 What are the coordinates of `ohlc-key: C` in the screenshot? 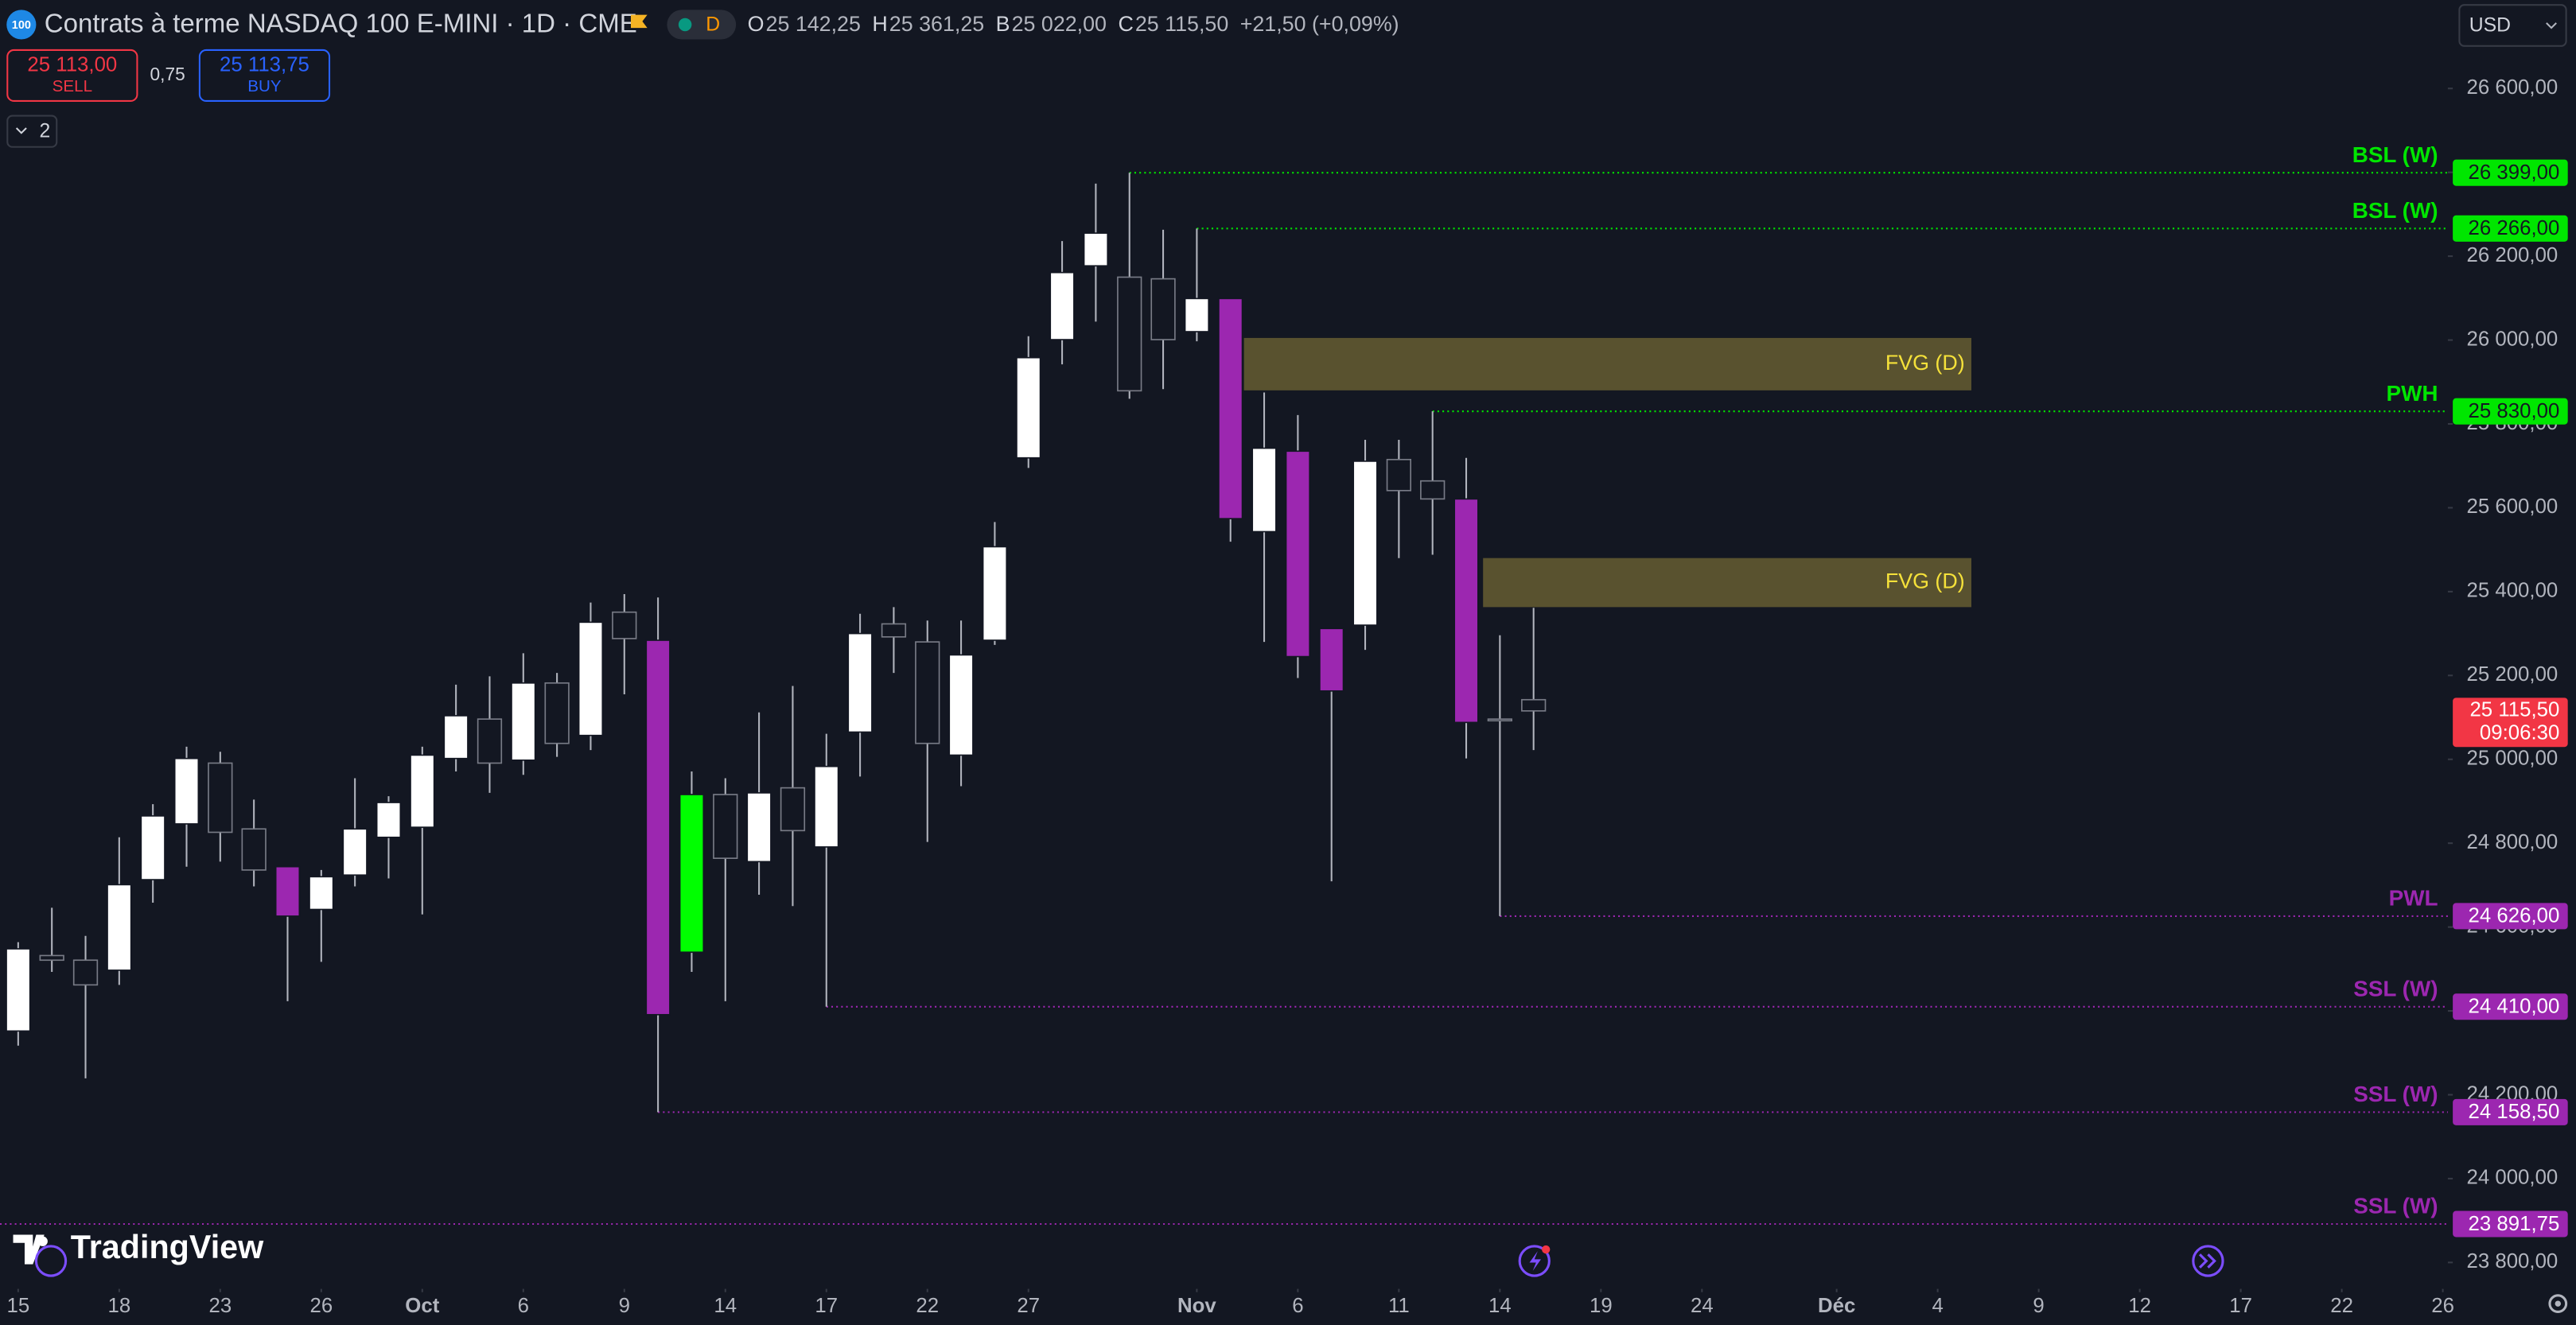 It's located at (1126, 24).